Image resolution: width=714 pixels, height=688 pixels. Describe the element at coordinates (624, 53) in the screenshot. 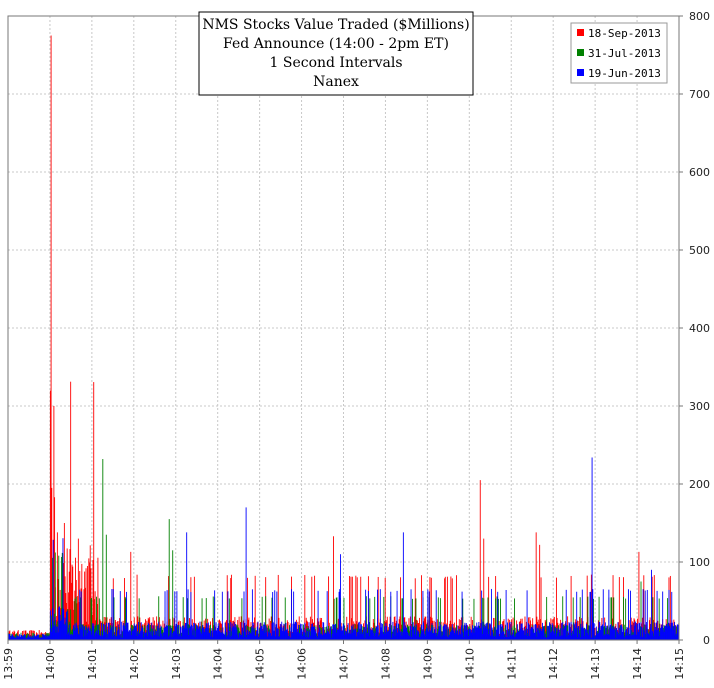

I see `legend-label-31-jul: 31-Jul-2013` at that location.